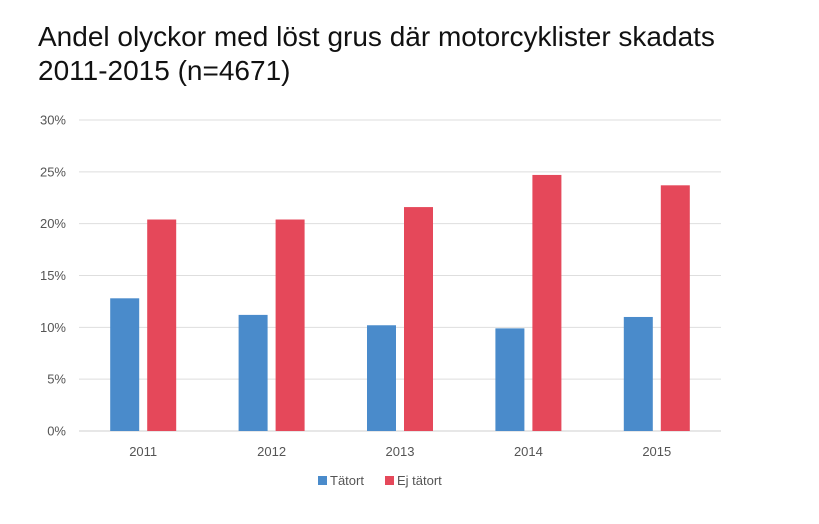  Describe the element at coordinates (53, 171) in the screenshot. I see `y-tick-label: 25%` at that location.